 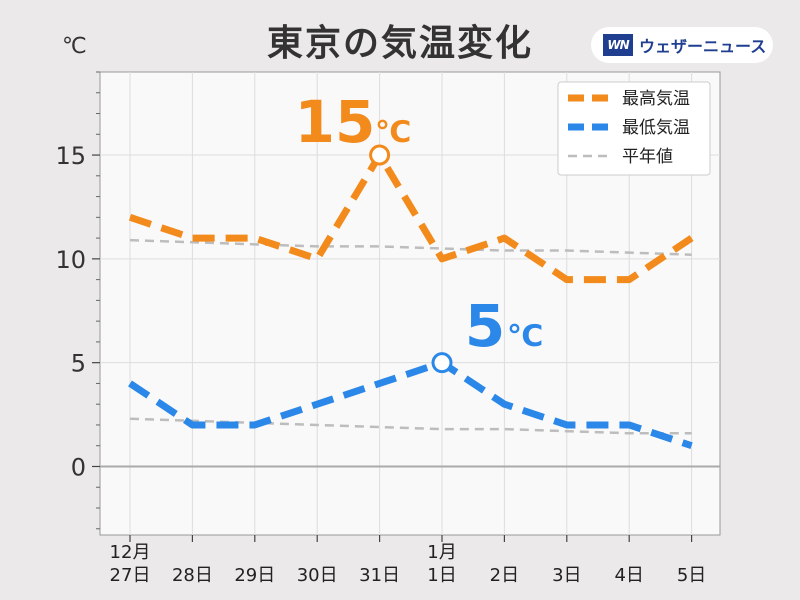 What do you see at coordinates (441, 552) in the screenshot?
I see `x-month-label: 1月` at bounding box center [441, 552].